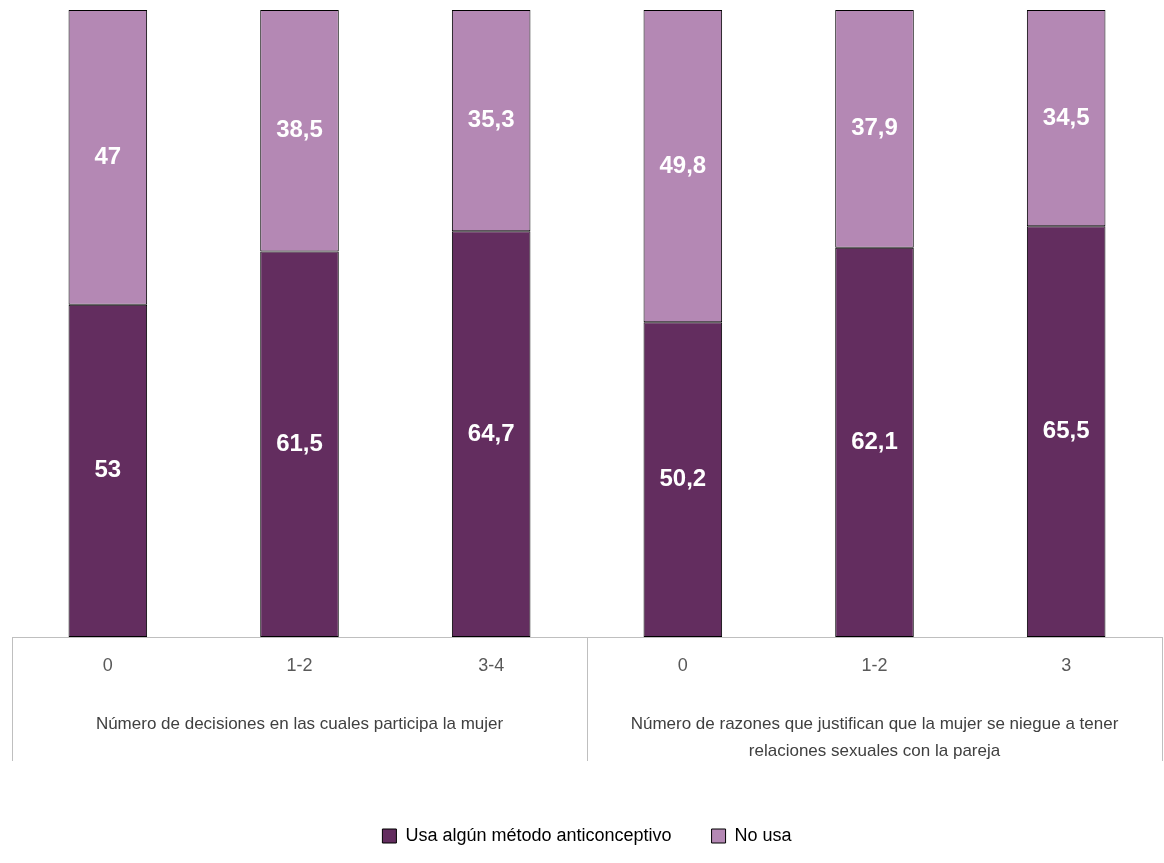 This screenshot has width=1164, height=863. What do you see at coordinates (683, 164) in the screenshot?
I see `data-label: 49,8` at bounding box center [683, 164].